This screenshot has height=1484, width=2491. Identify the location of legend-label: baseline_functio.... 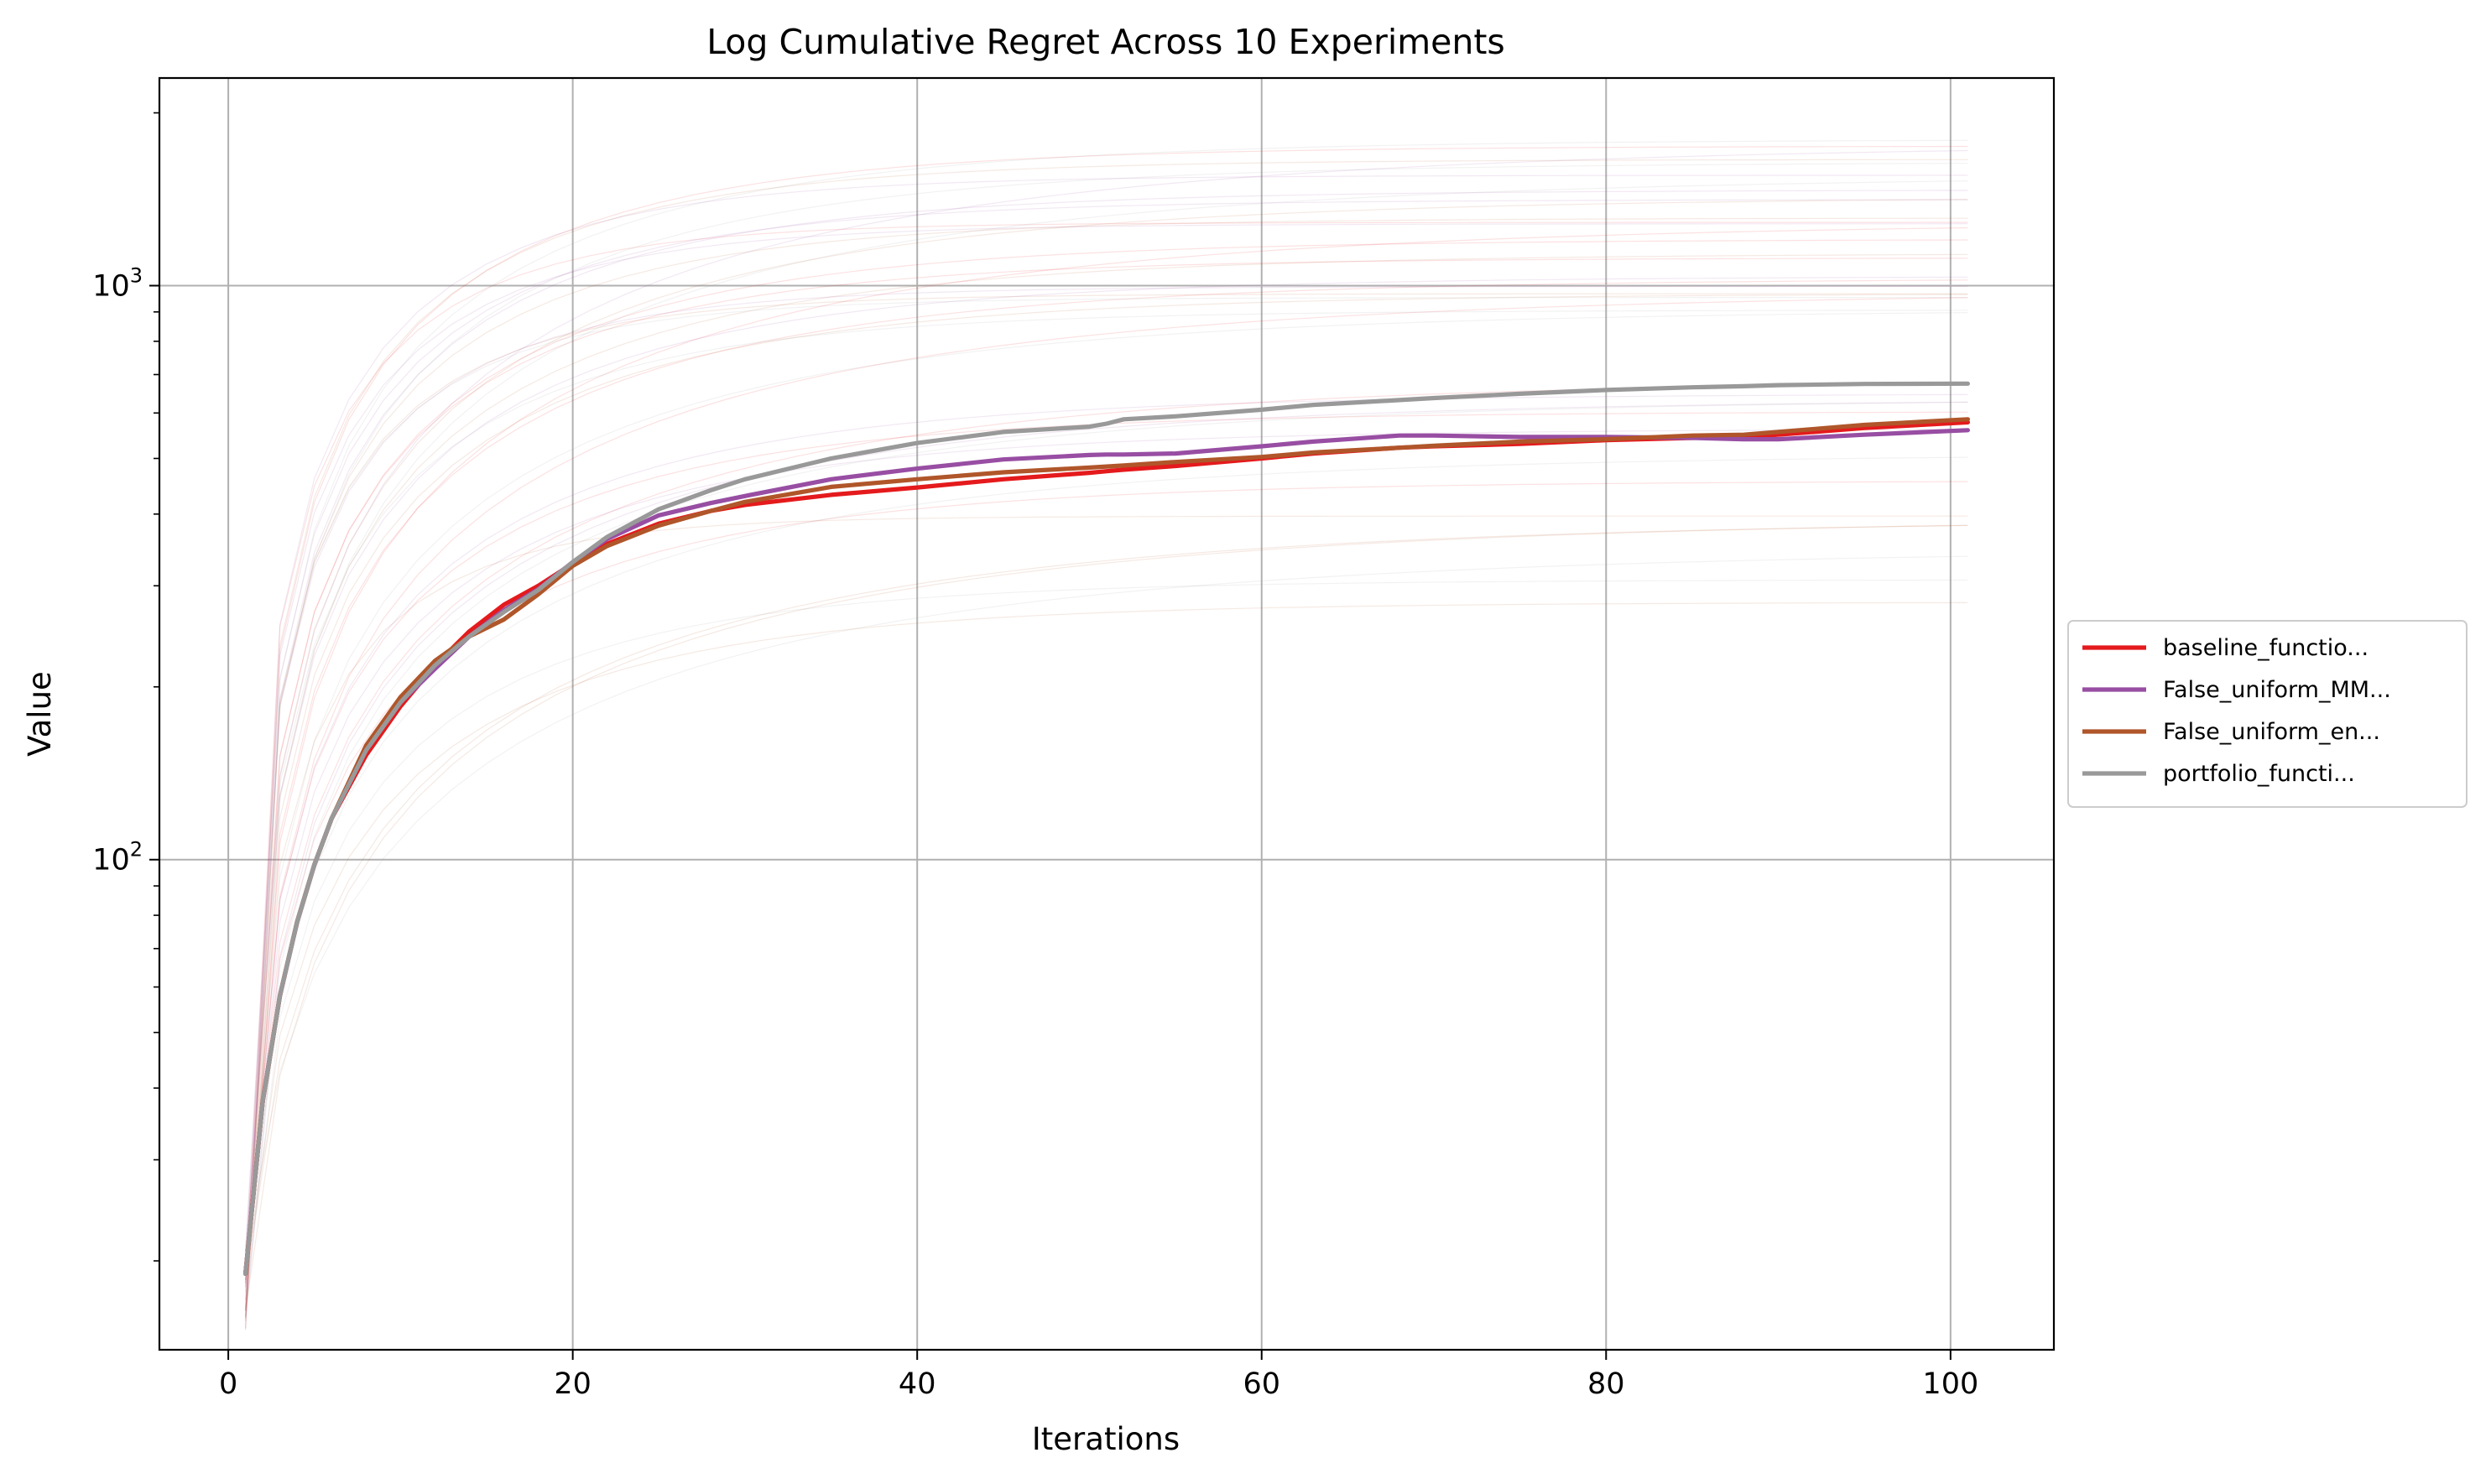
(2266, 648).